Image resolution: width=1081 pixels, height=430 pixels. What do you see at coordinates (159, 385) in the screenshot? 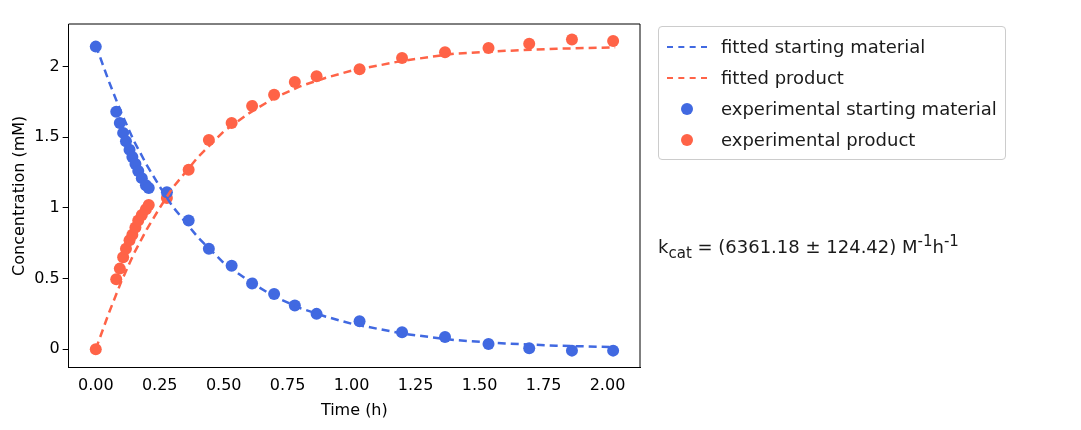
I see `x-tick-label: 0.25` at bounding box center [159, 385].